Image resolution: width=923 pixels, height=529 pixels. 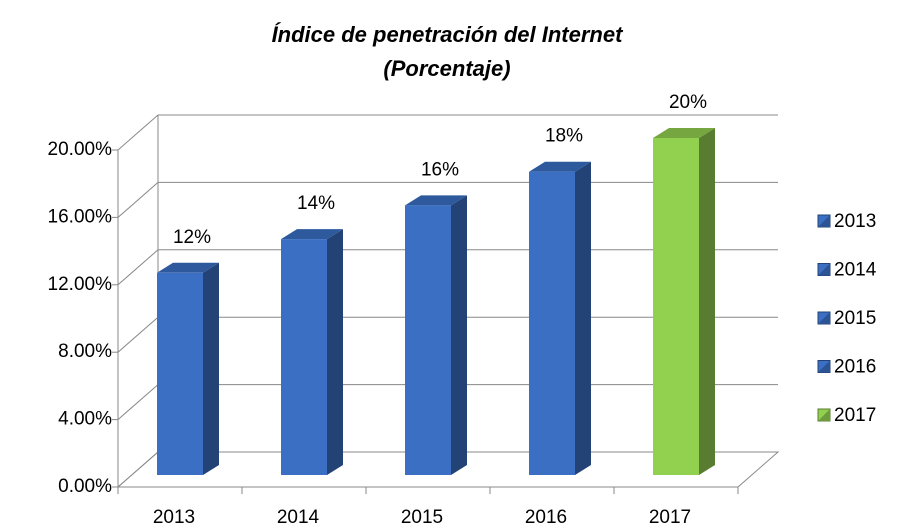 I want to click on grid-line, so click(x=447, y=132).